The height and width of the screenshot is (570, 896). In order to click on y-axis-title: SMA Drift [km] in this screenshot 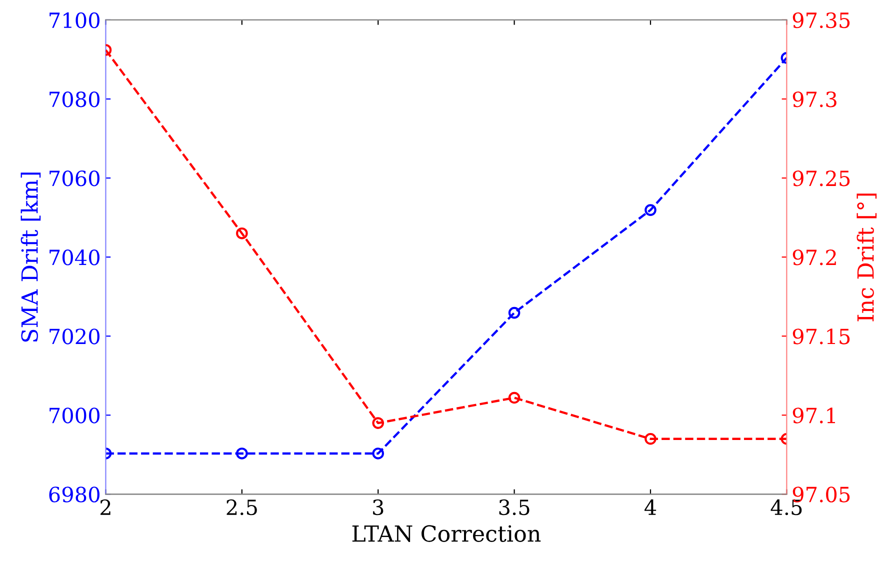, I will do `click(30, 257)`.